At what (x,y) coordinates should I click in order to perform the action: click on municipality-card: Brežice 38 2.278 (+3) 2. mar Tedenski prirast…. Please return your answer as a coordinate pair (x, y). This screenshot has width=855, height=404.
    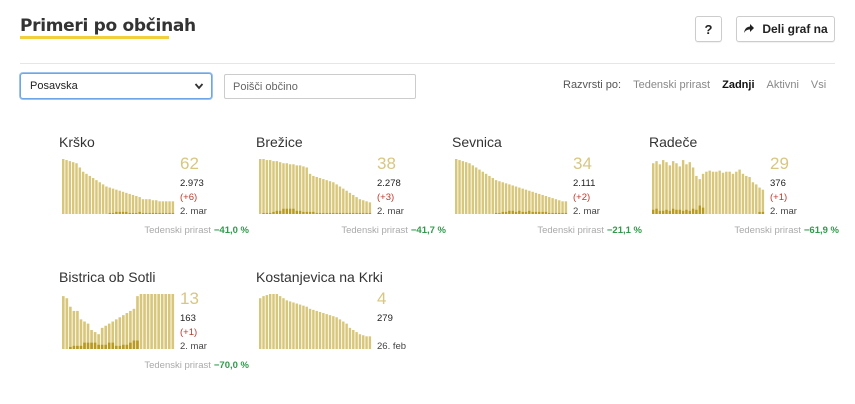
    Looking at the image, I should click on (351, 191).